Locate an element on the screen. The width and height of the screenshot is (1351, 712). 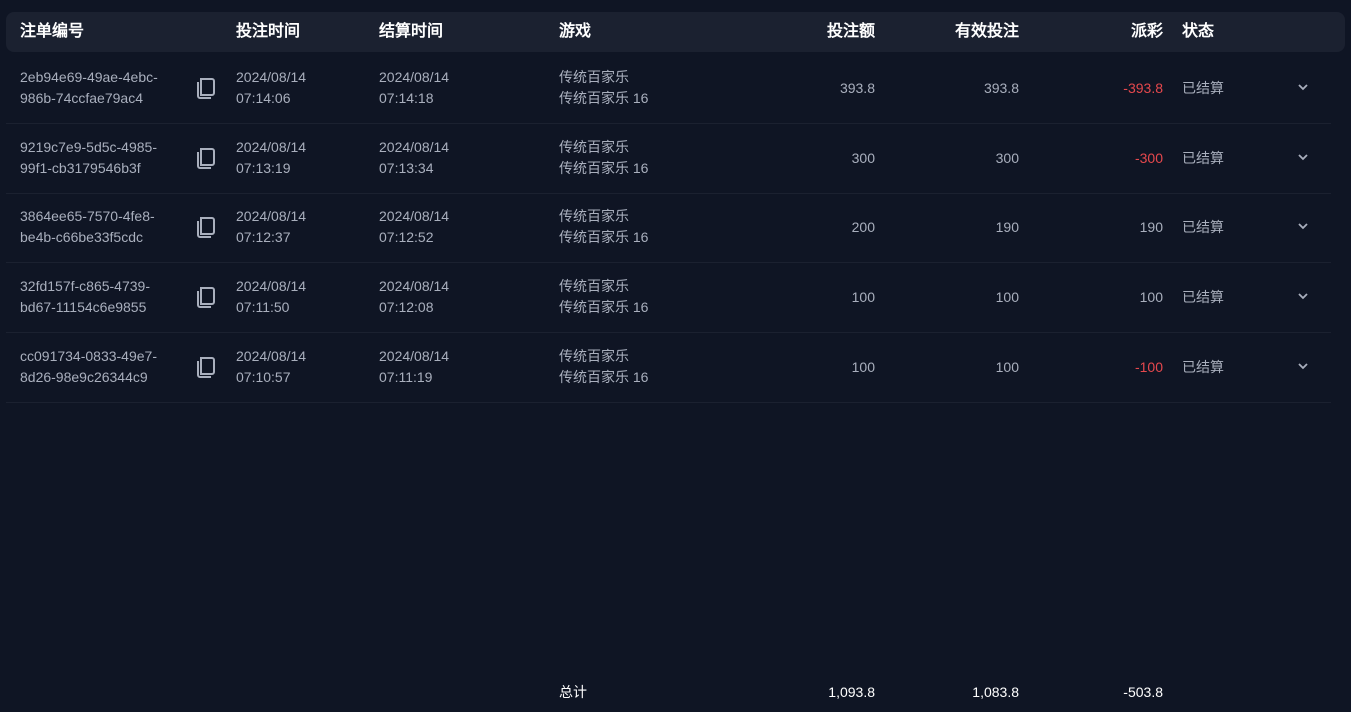
header-payout: 派彩 is located at coordinates (1146, 31).